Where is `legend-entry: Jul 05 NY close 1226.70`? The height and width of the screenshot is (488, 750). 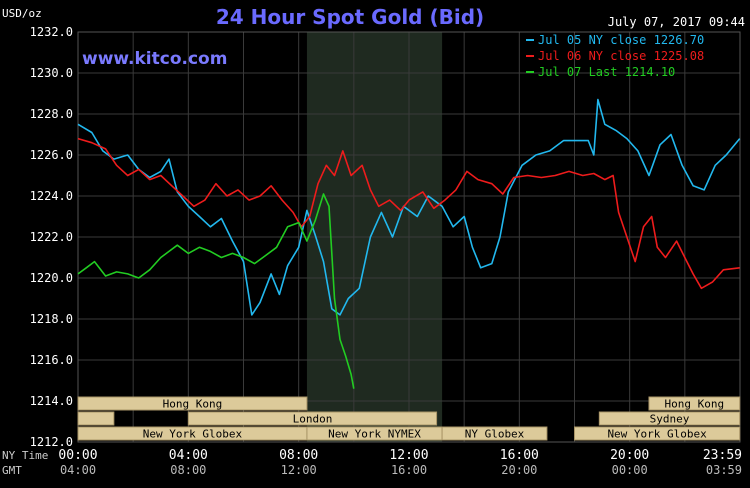 legend-entry: Jul 05 NY close 1226.70 is located at coordinates (621, 40).